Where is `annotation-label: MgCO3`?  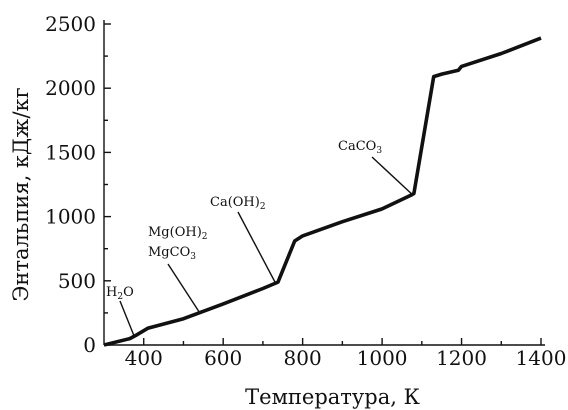 annotation-label: MgCO3 is located at coordinates (172, 253).